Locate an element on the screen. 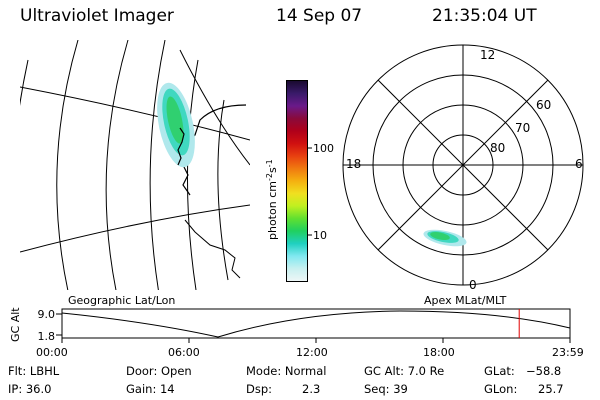 This screenshot has width=600, height=400. mlat-label-70: 70 is located at coordinates (522, 128).